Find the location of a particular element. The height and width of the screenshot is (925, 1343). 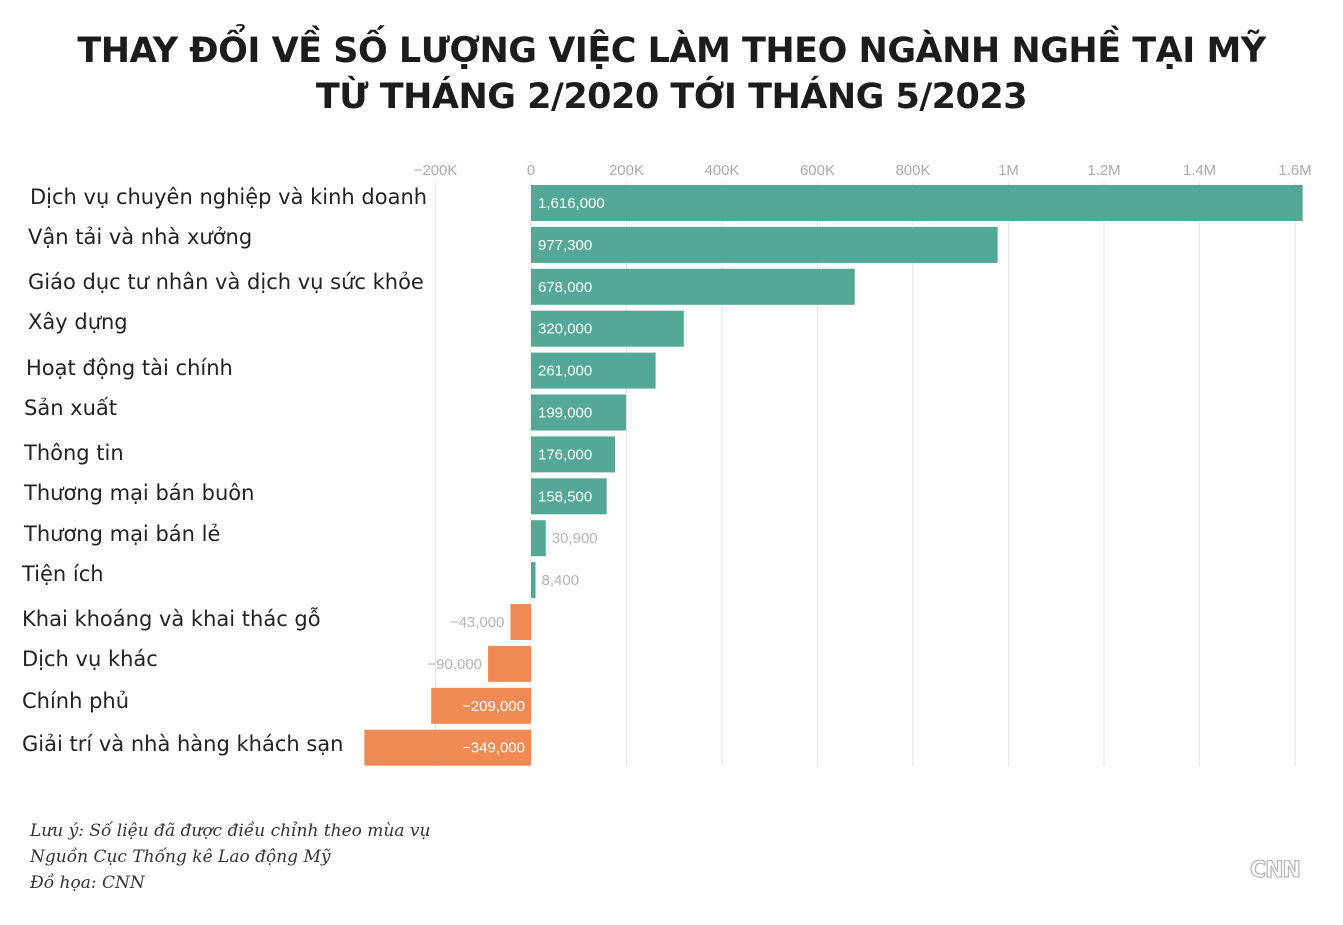

value-label: 678,000 is located at coordinates (565, 287).